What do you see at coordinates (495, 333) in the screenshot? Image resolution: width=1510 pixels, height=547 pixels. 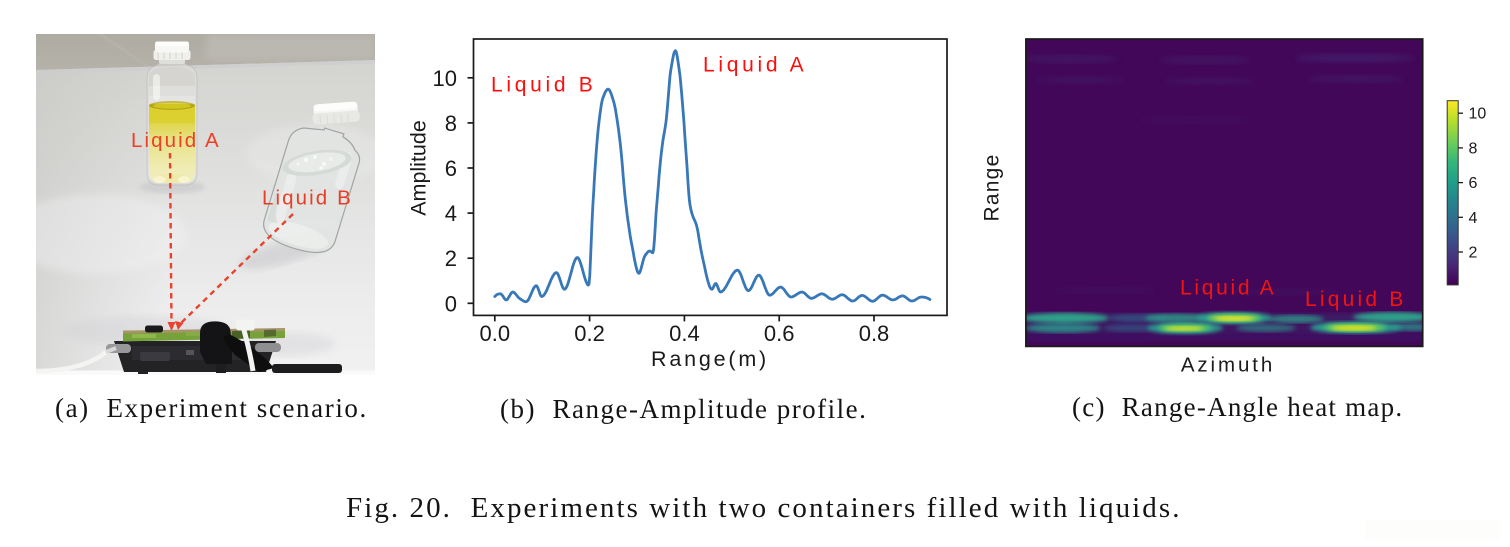 I see `svg-text: 0.0` at bounding box center [495, 333].